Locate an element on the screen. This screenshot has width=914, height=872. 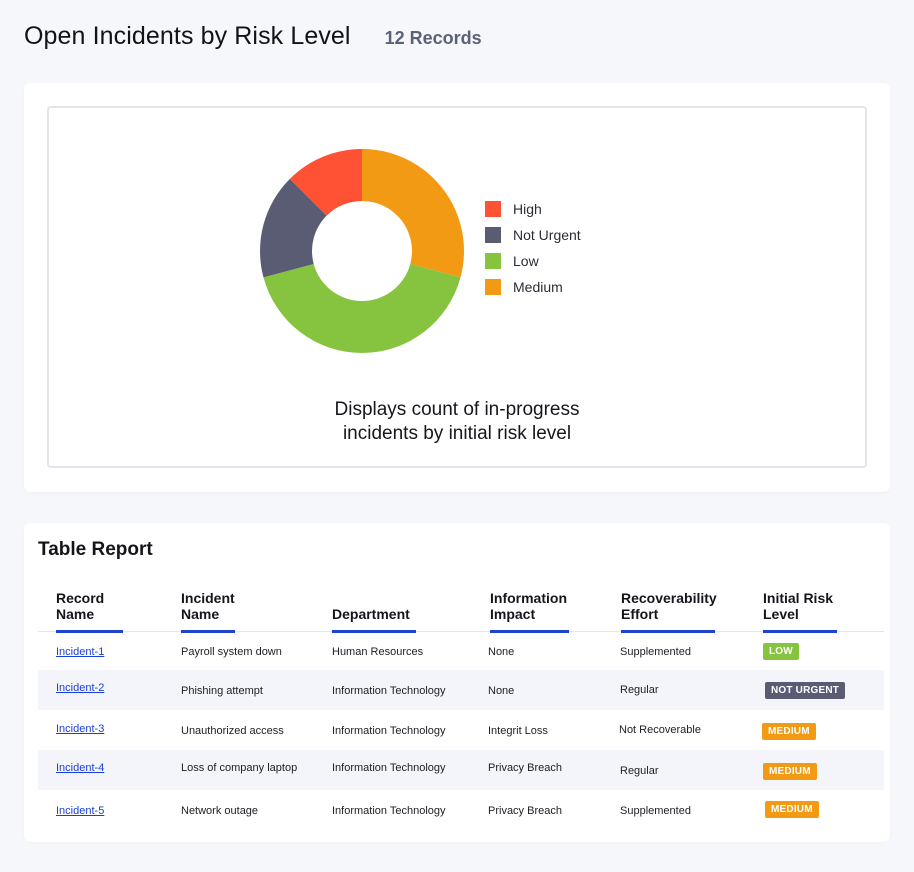
header-line: Initial Risk is located at coordinates (798, 598).